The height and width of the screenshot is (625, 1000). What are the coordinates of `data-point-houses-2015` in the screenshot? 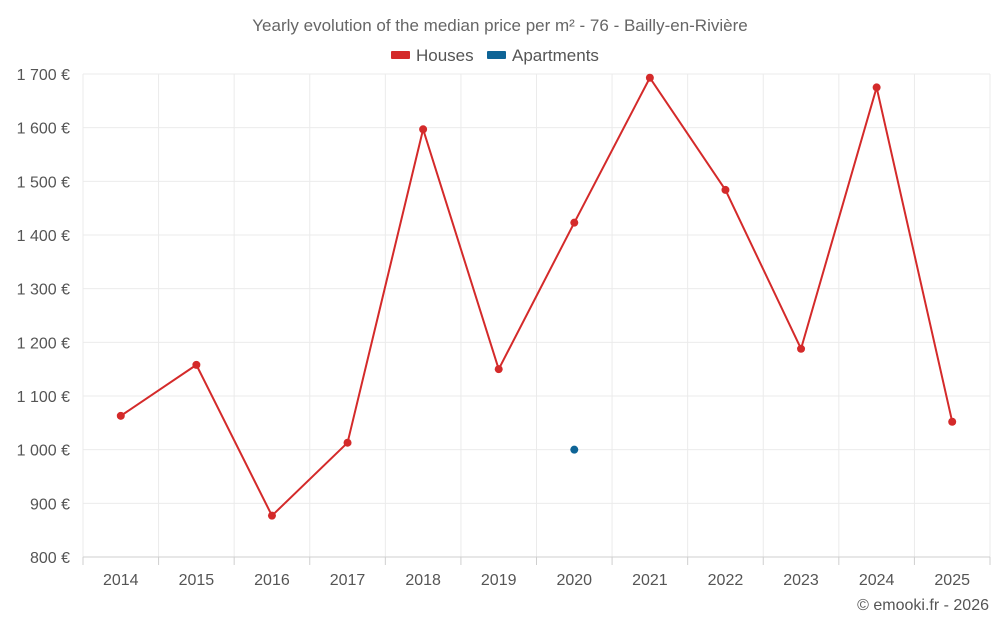 It's located at (196, 364).